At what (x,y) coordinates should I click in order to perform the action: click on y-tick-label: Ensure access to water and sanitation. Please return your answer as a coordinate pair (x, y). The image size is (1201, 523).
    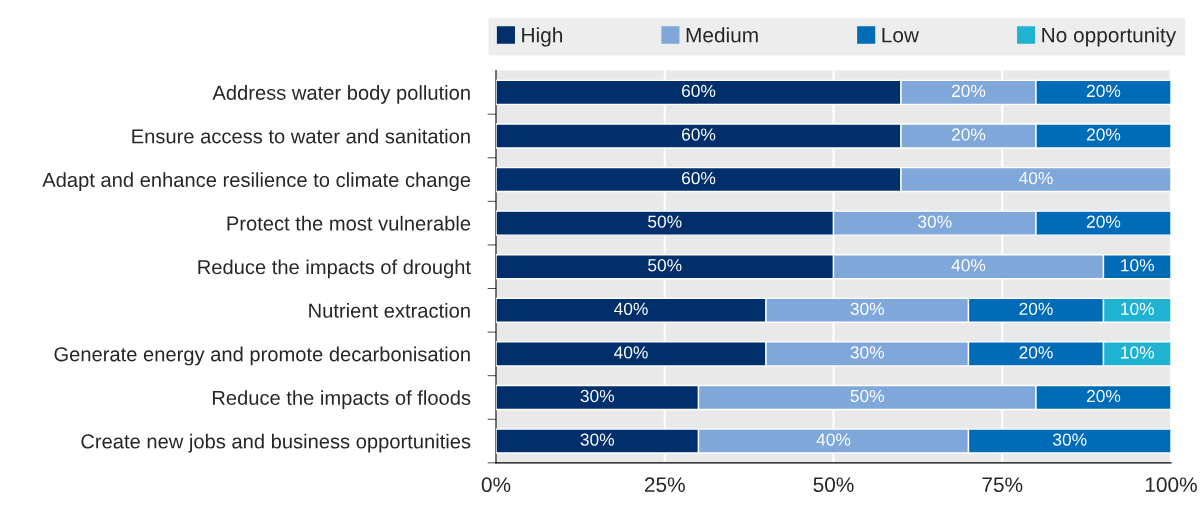
    Looking at the image, I should click on (301, 136).